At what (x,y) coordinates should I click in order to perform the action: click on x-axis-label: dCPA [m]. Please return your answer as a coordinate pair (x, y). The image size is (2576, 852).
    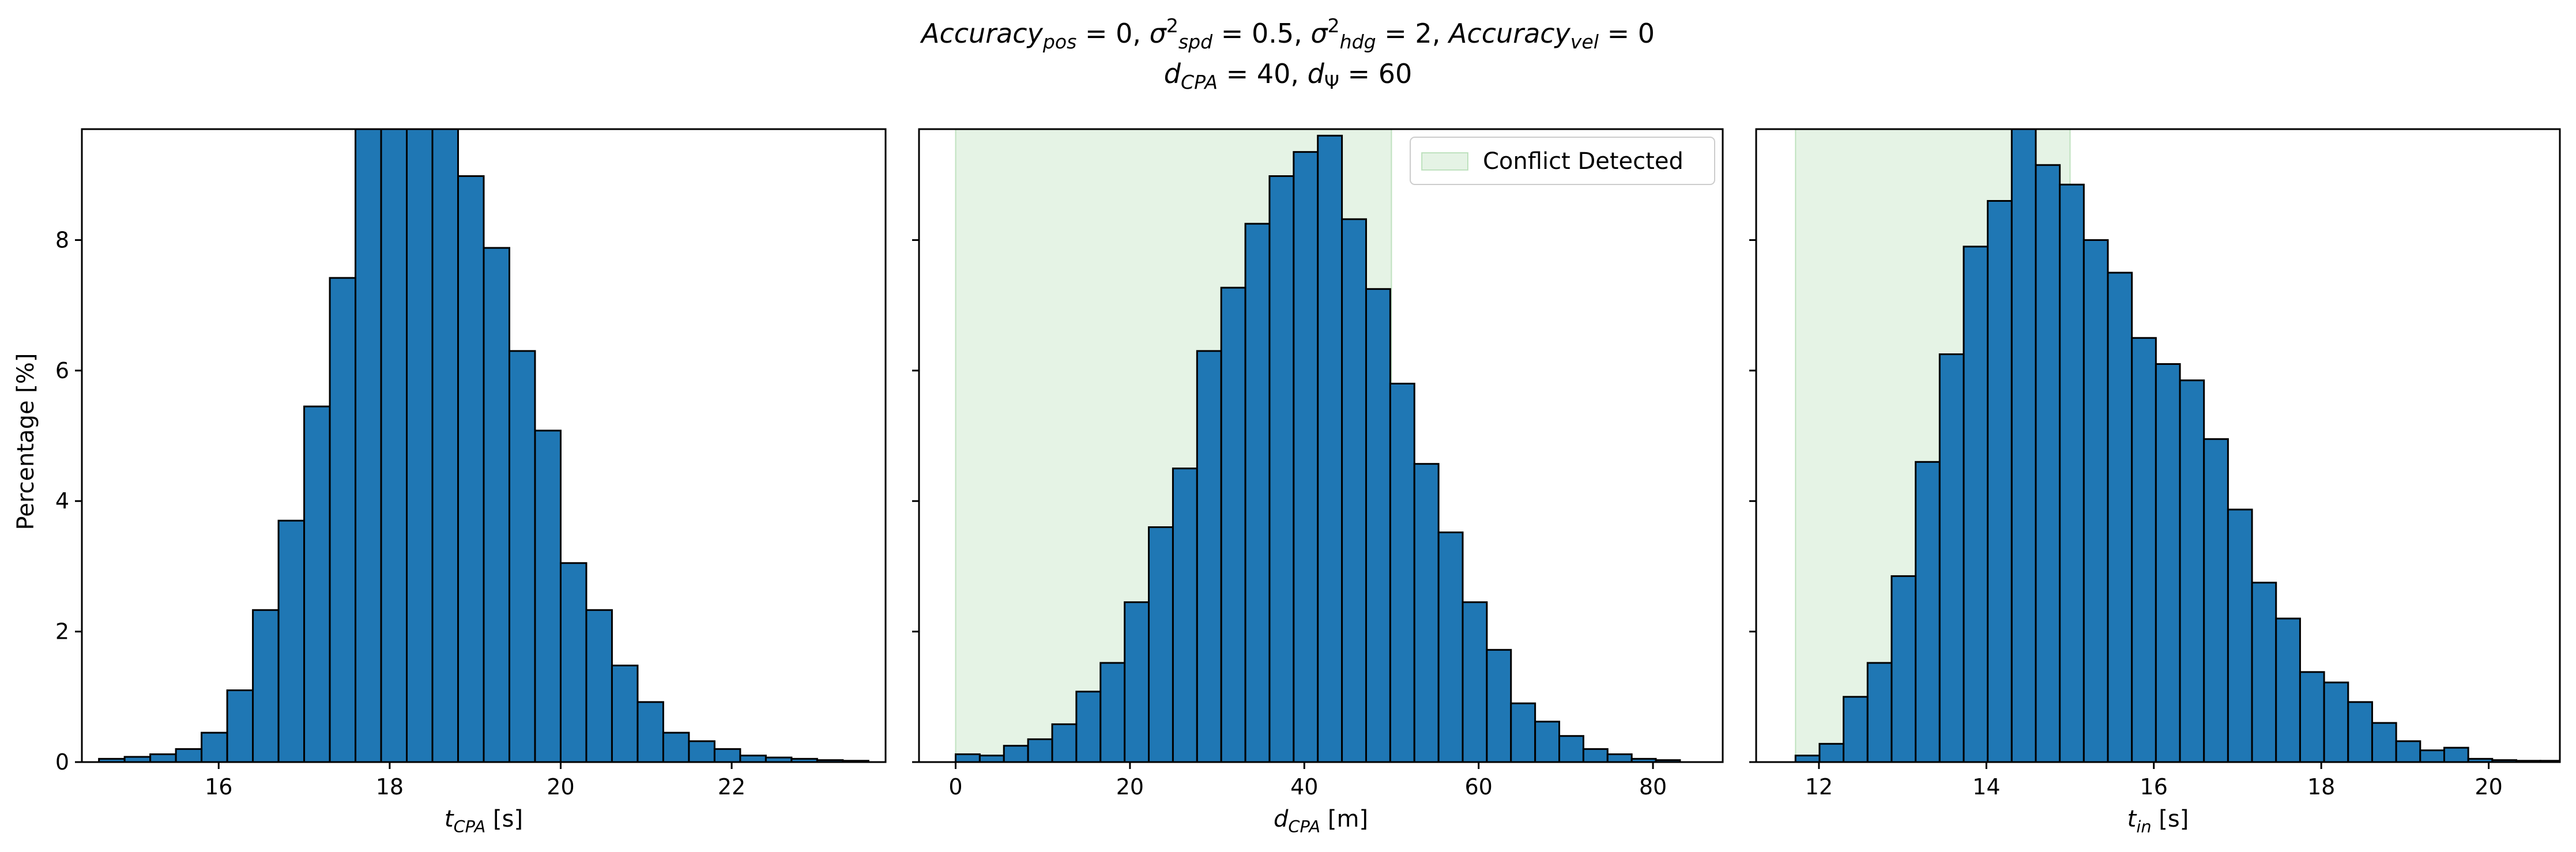
    Looking at the image, I should click on (1321, 821).